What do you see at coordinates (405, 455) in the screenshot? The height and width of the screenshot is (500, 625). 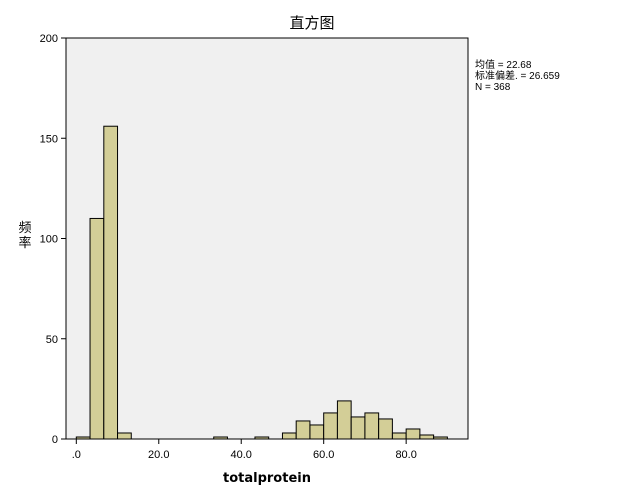 I see `x-tick-label-4: 80.0` at bounding box center [405, 455].